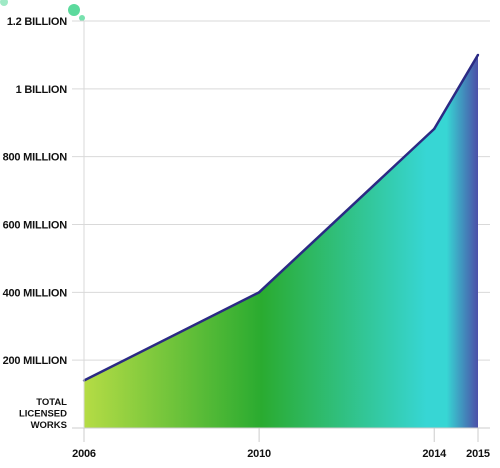 The height and width of the screenshot is (468, 500). I want to click on y-axis-label-line: WORKS, so click(49, 425).